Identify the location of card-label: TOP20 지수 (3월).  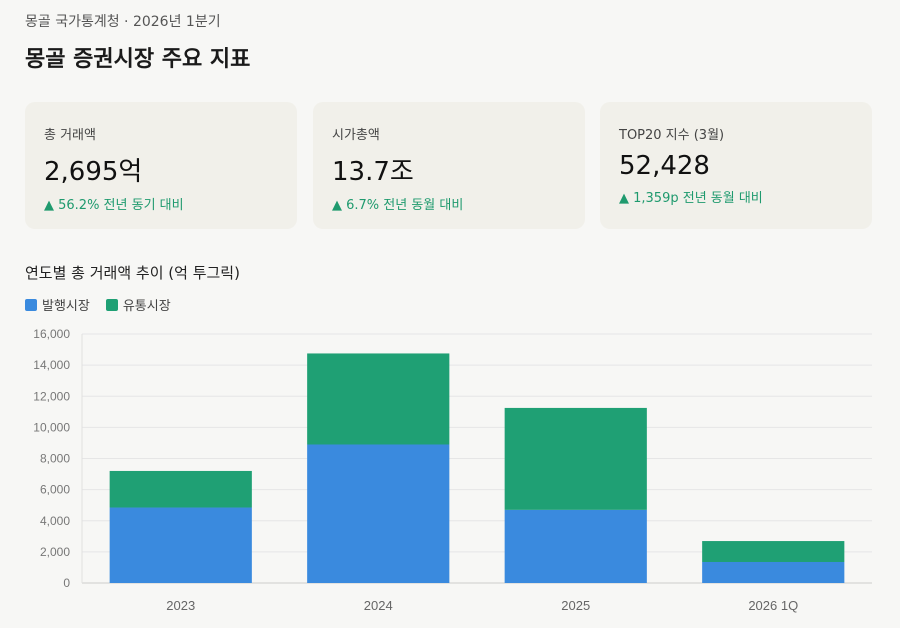
(672, 135).